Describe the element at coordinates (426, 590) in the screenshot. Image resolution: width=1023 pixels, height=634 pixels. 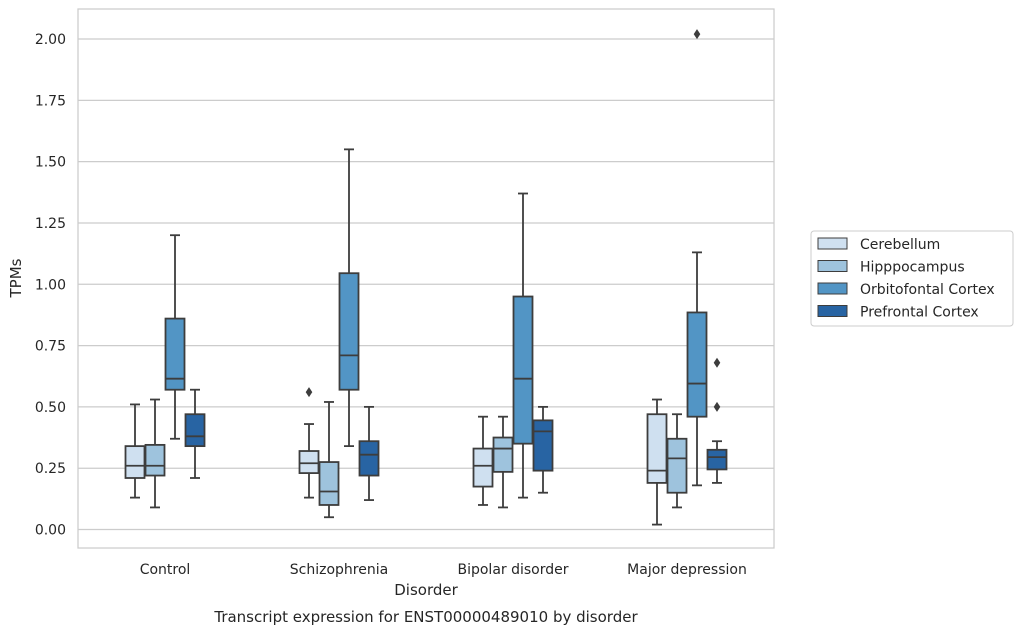
I see `x-axis-label: Disorder` at that location.